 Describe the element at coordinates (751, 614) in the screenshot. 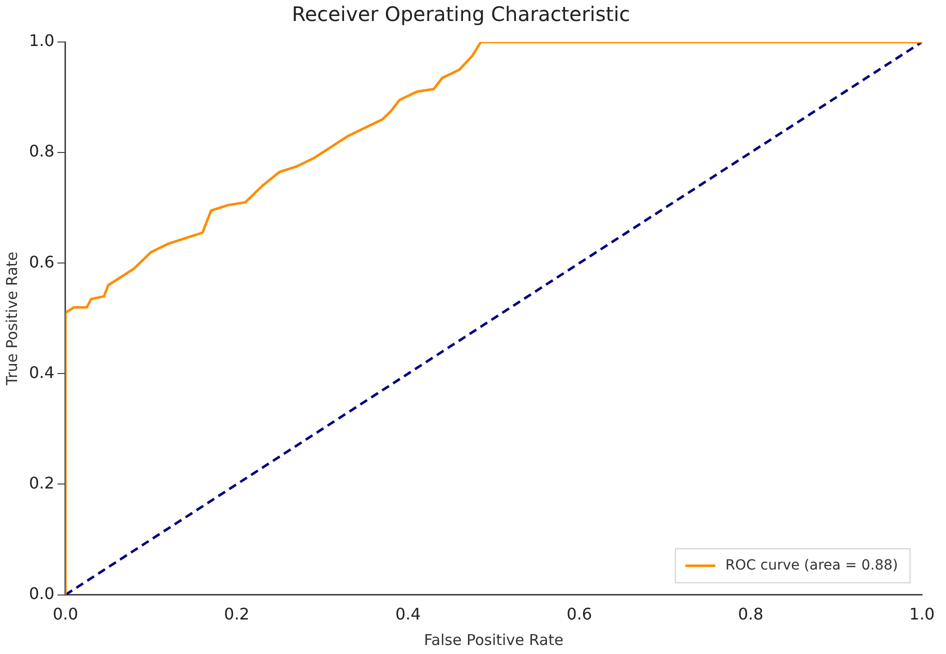

I see `x-tick-label: 0.8` at that location.